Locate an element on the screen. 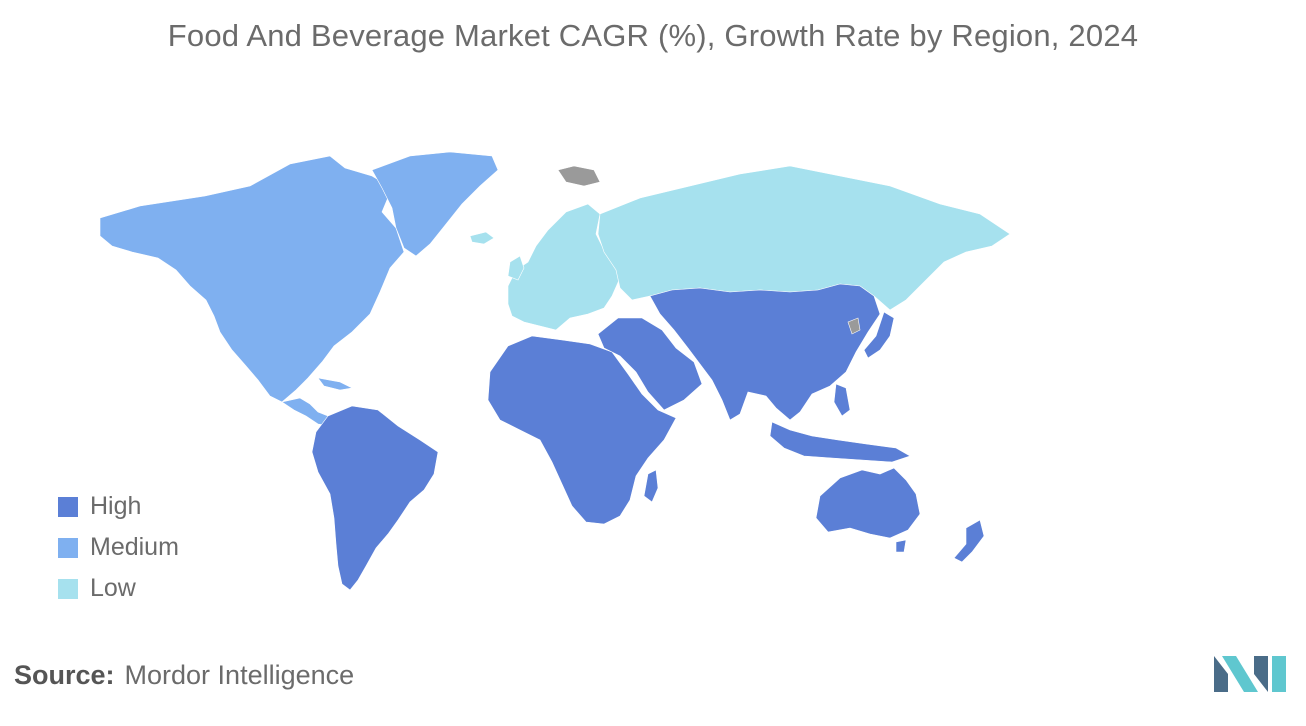 This screenshot has width=1306, height=726. source-label: Source: is located at coordinates (64, 675).